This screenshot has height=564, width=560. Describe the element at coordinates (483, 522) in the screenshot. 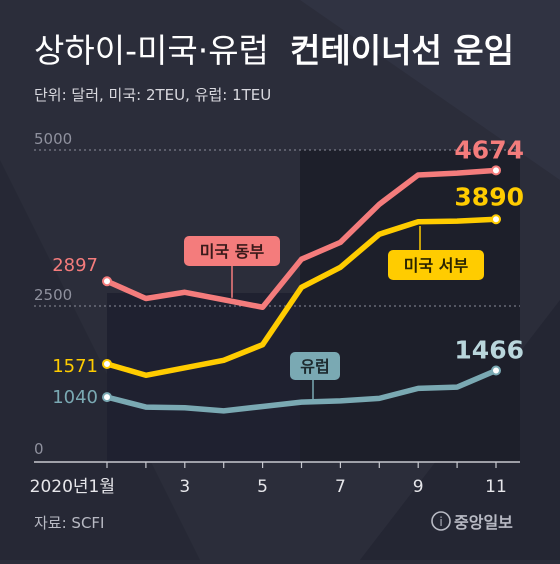

I see `logo-text: 중앙일보` at that location.